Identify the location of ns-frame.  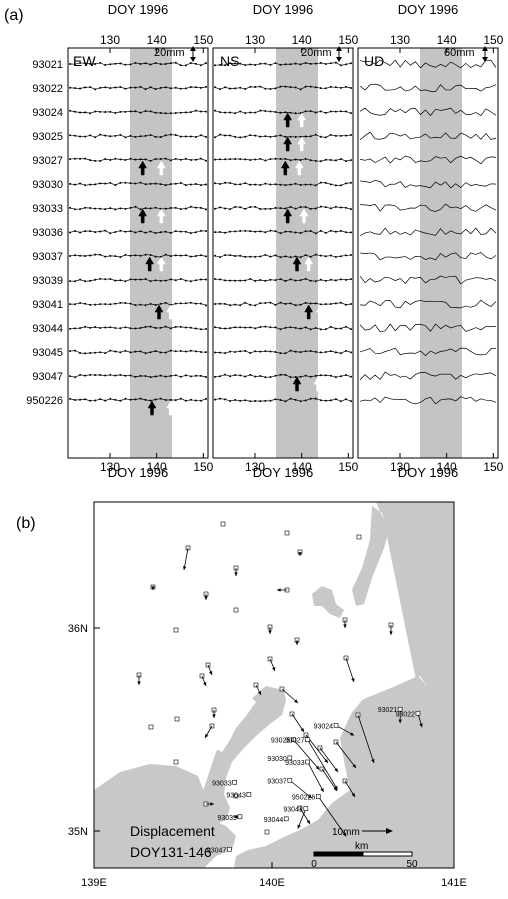
(283, 253).